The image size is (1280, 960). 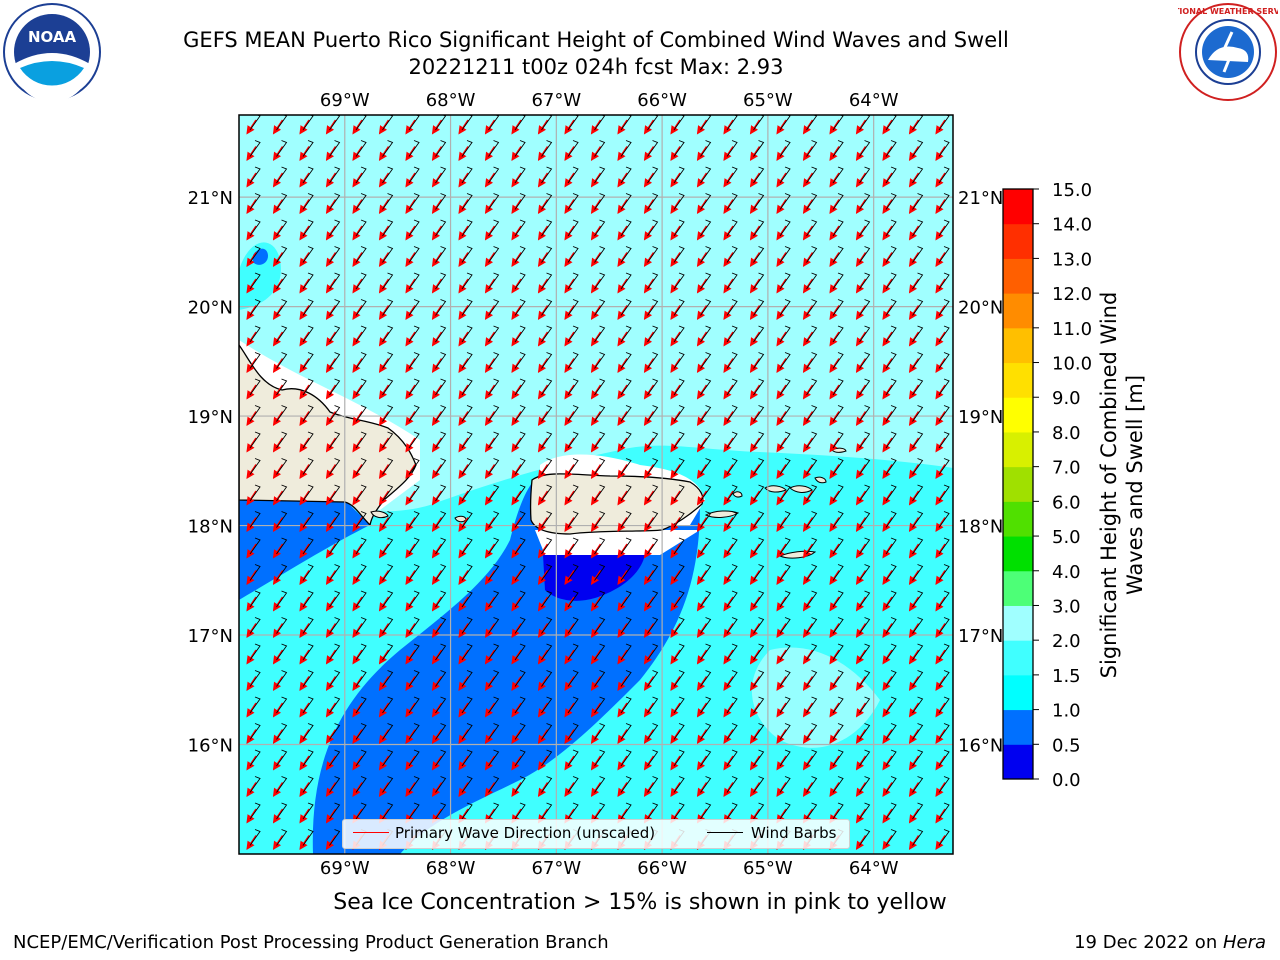 I want to click on colorbar-segment, so click(x=1018, y=449).